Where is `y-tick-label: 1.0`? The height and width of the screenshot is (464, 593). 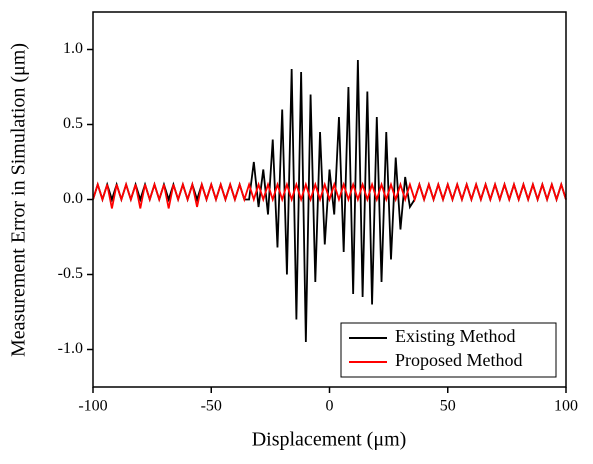 y-tick-label: 1.0 is located at coordinates (73, 48).